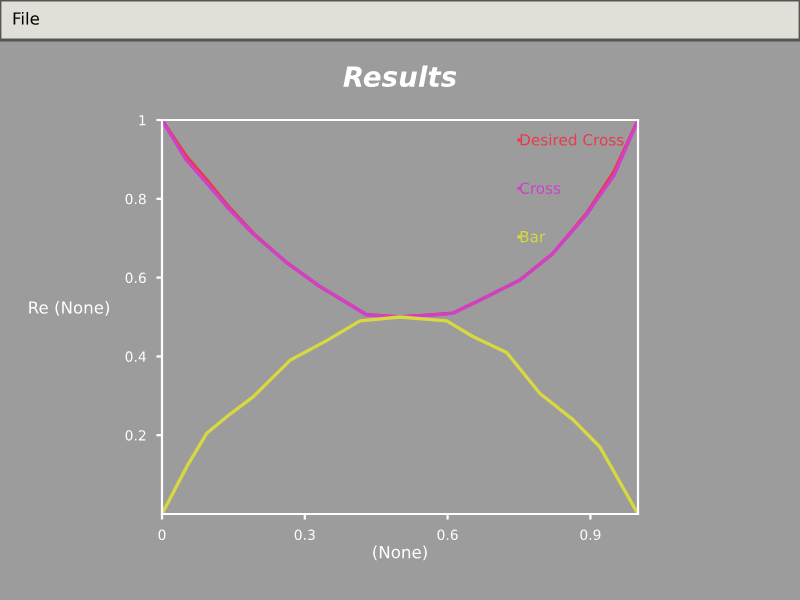 The height and width of the screenshot is (600, 800). I want to click on chart-title: Results, so click(400, 76).